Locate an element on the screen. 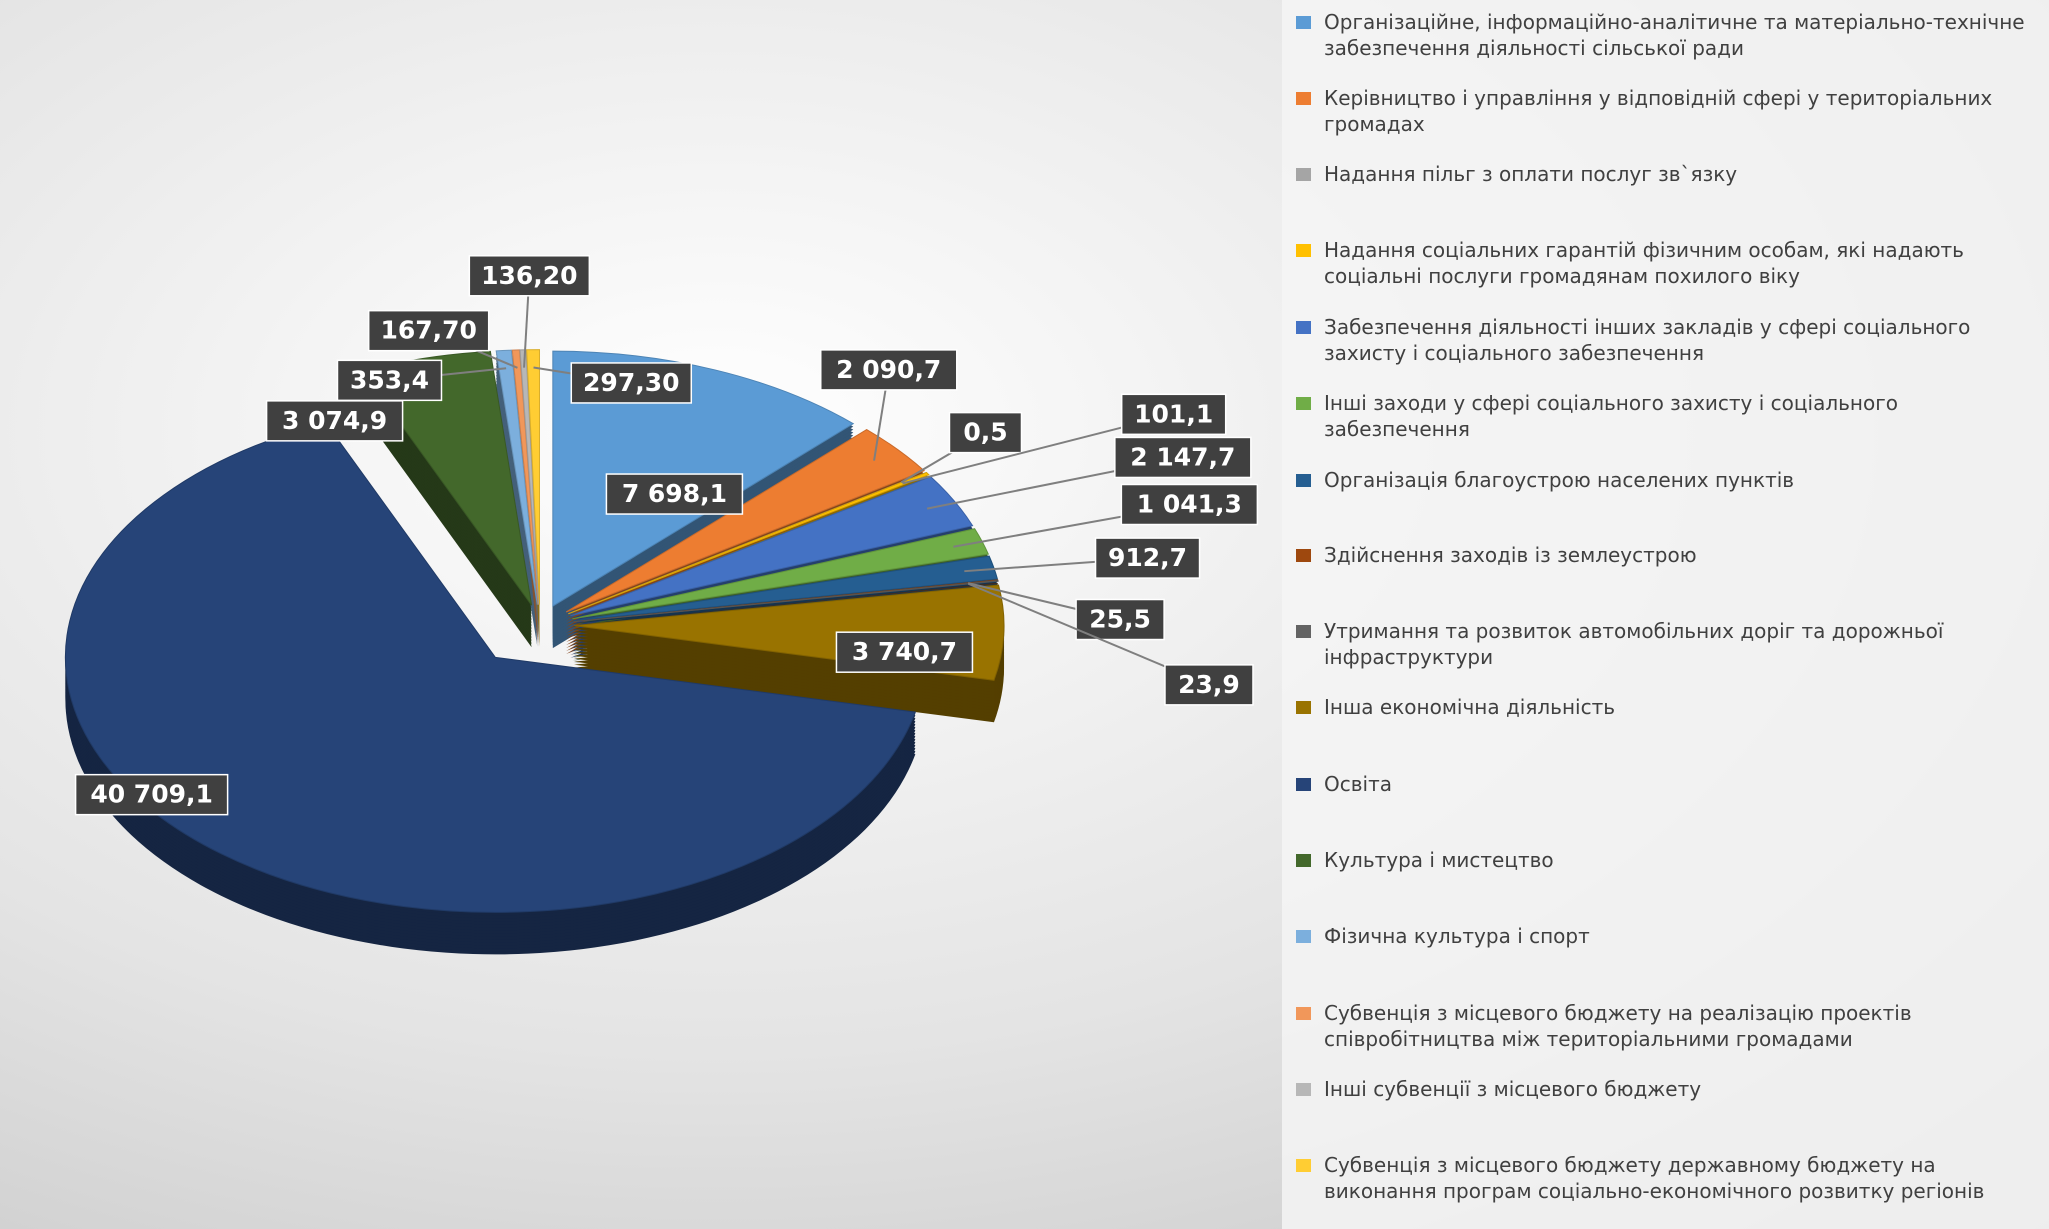  value-label: 3 074,9 is located at coordinates (334, 420).